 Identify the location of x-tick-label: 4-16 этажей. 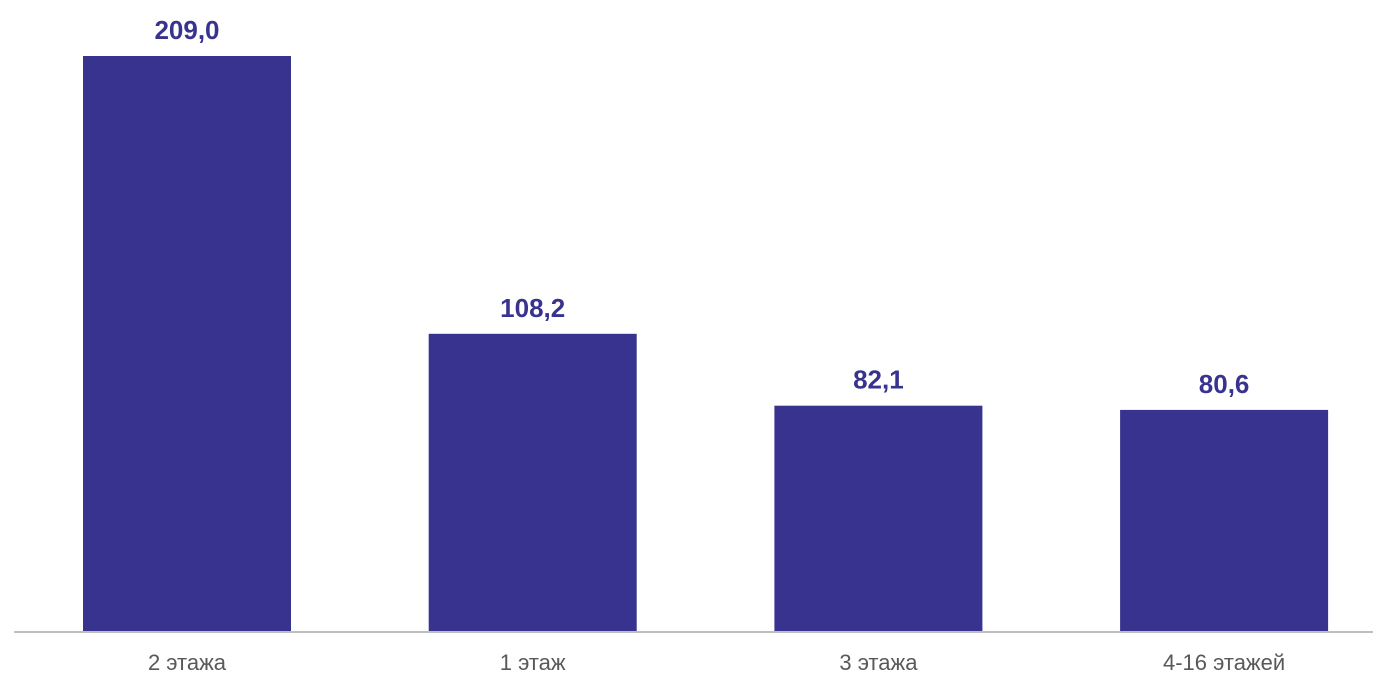
(1224, 662).